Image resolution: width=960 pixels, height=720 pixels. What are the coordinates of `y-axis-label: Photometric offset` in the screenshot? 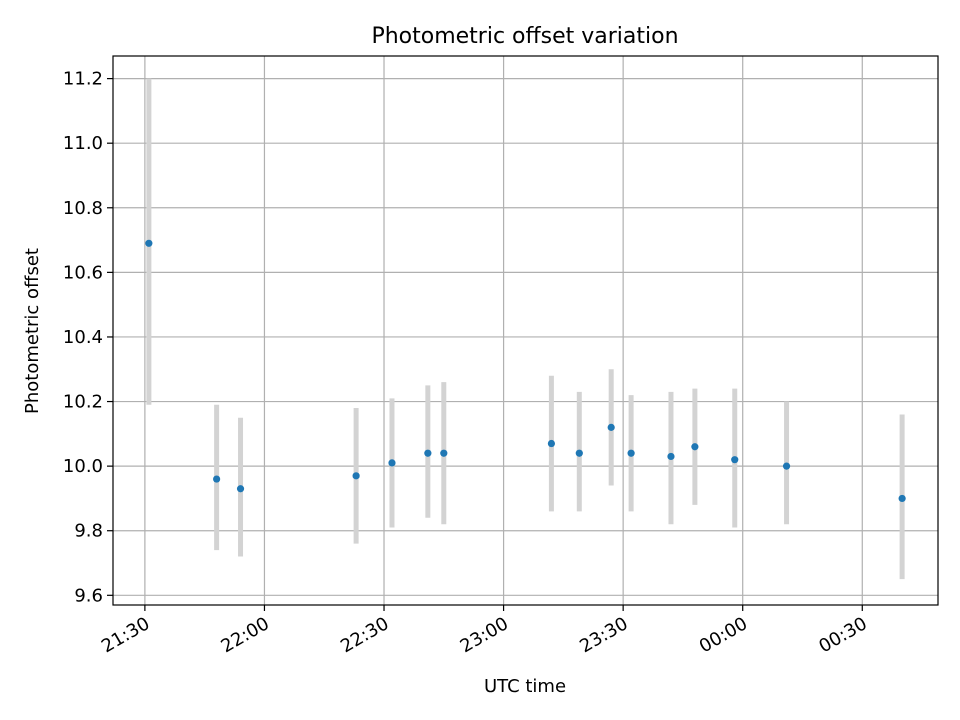 It's located at (32, 331).